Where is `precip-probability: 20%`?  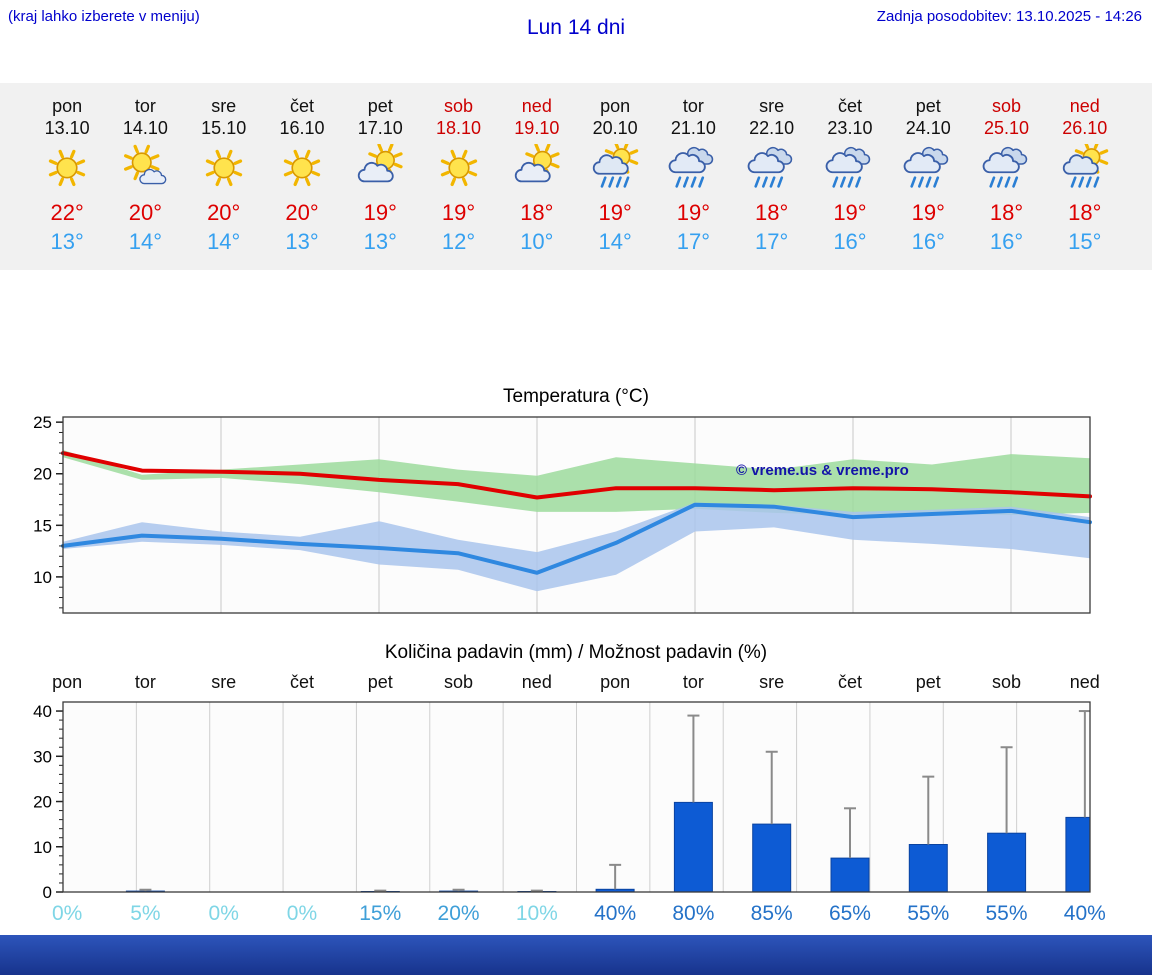
precip-probability: 20% is located at coordinates (458, 913).